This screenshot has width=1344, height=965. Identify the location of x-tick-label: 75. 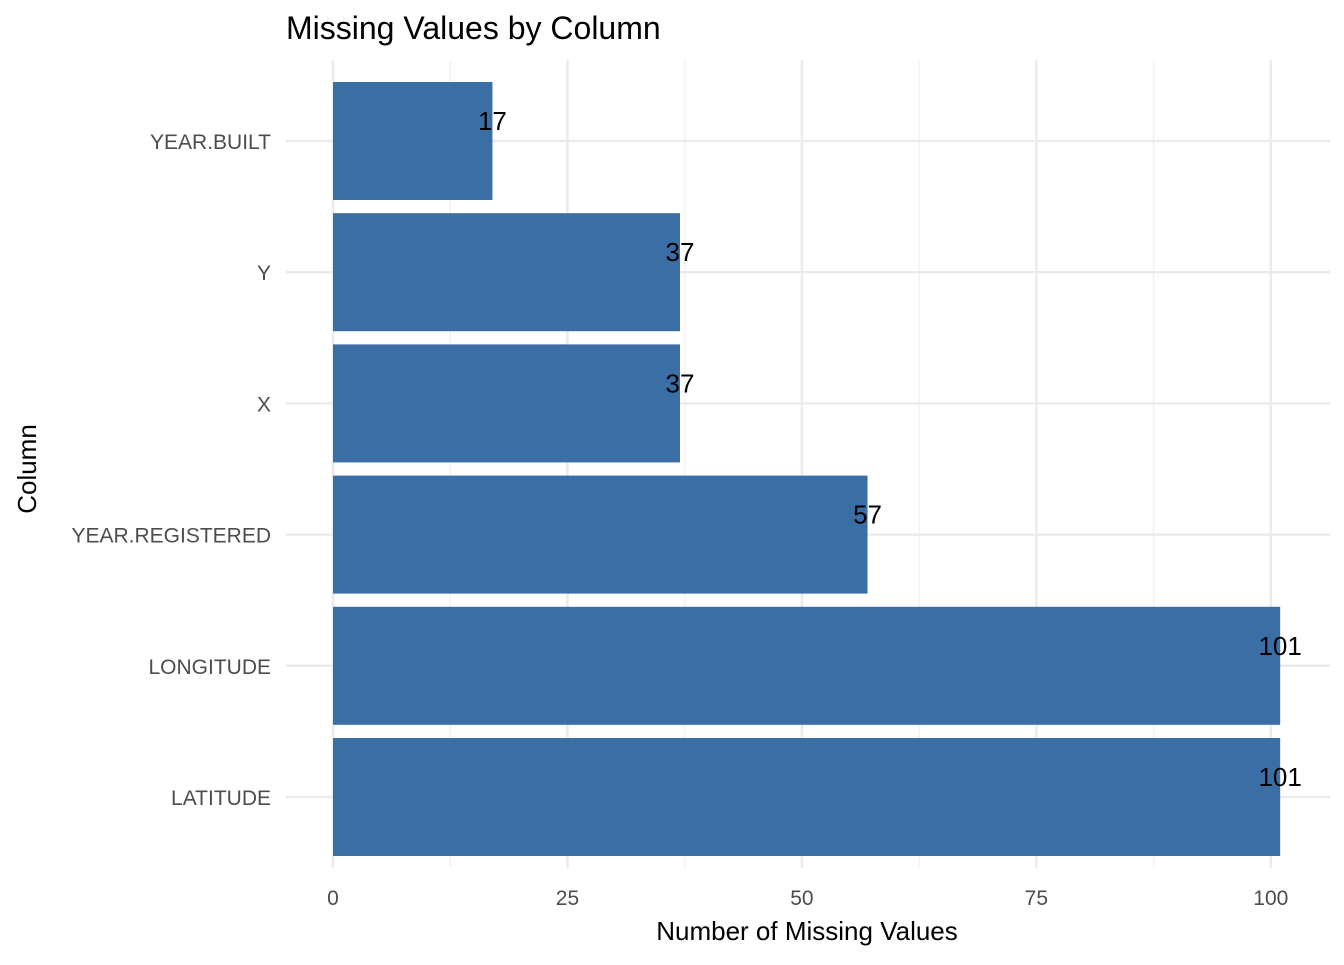
(1036, 898).